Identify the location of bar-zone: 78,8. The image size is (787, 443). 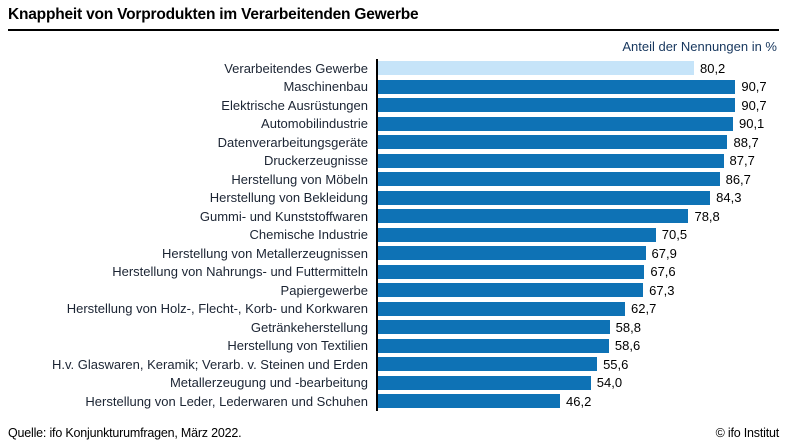
(581, 216).